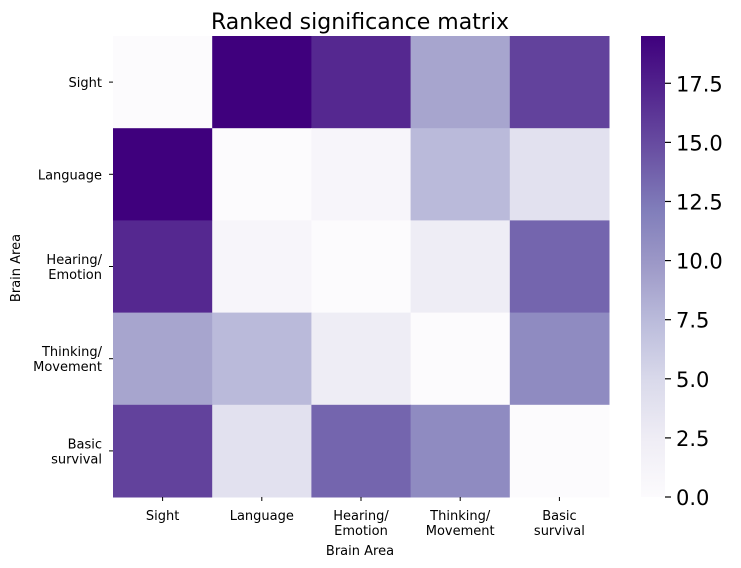  I want to click on y-tick-label: Emotion, so click(75, 275).